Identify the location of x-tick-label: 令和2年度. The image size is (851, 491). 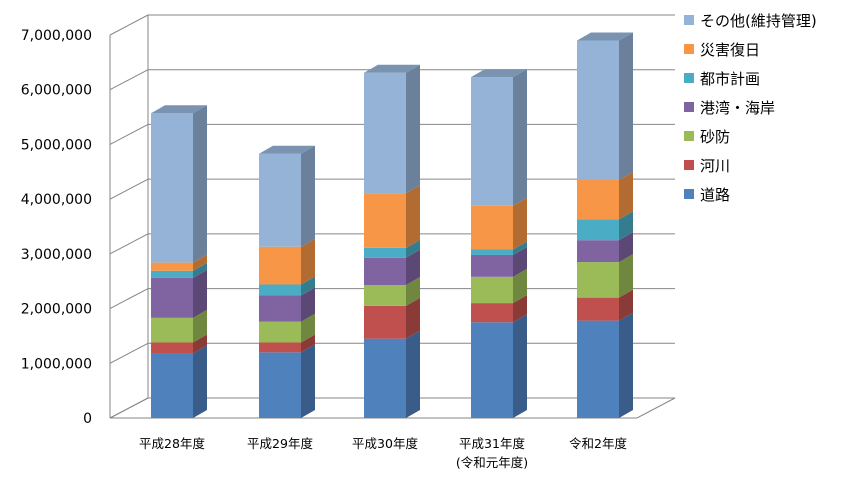
(598, 443).